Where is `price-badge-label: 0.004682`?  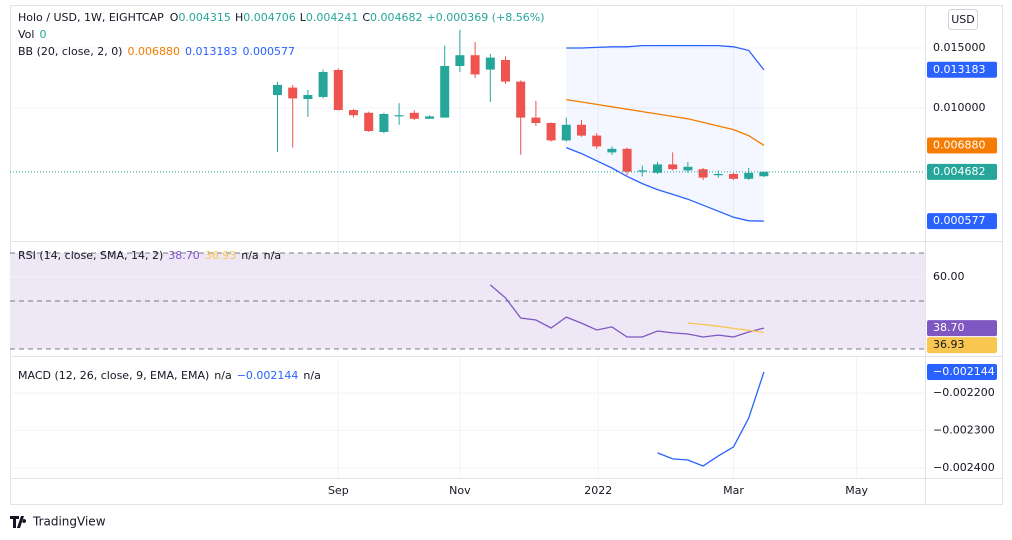
price-badge-label: 0.004682 is located at coordinates (959, 171).